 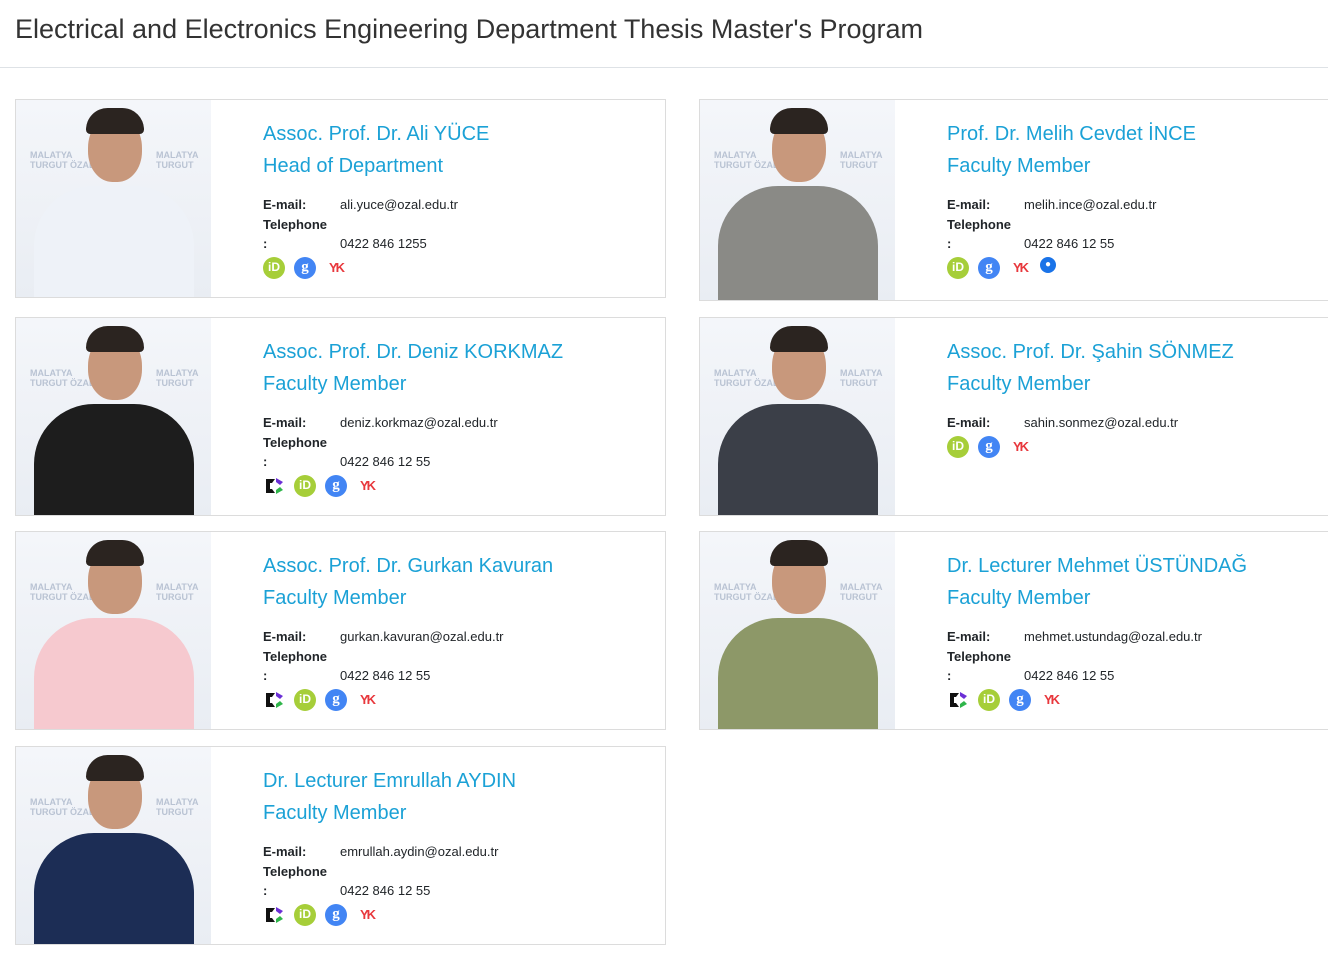 I want to click on faculty-name: Assoc. Prof. Dr. Ali YÜCE, so click(x=376, y=134).